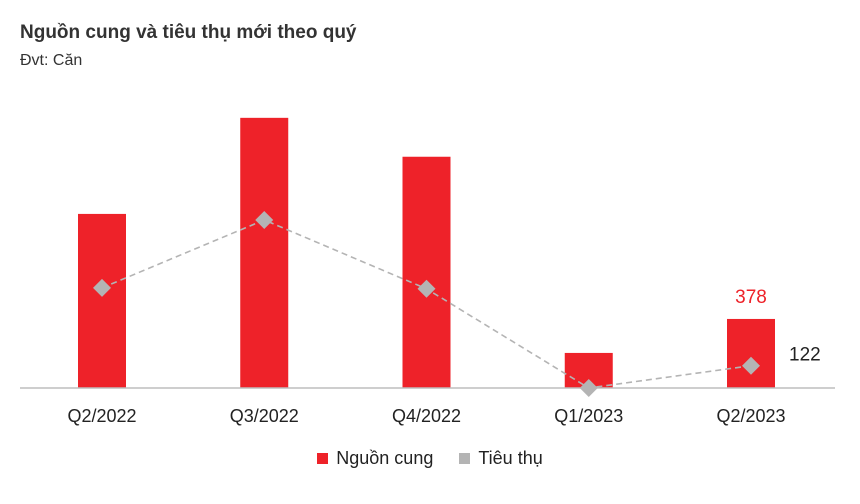 This screenshot has width=860, height=504. What do you see at coordinates (465, 458) in the screenshot?
I see `legend-swatch-consumption` at bounding box center [465, 458].